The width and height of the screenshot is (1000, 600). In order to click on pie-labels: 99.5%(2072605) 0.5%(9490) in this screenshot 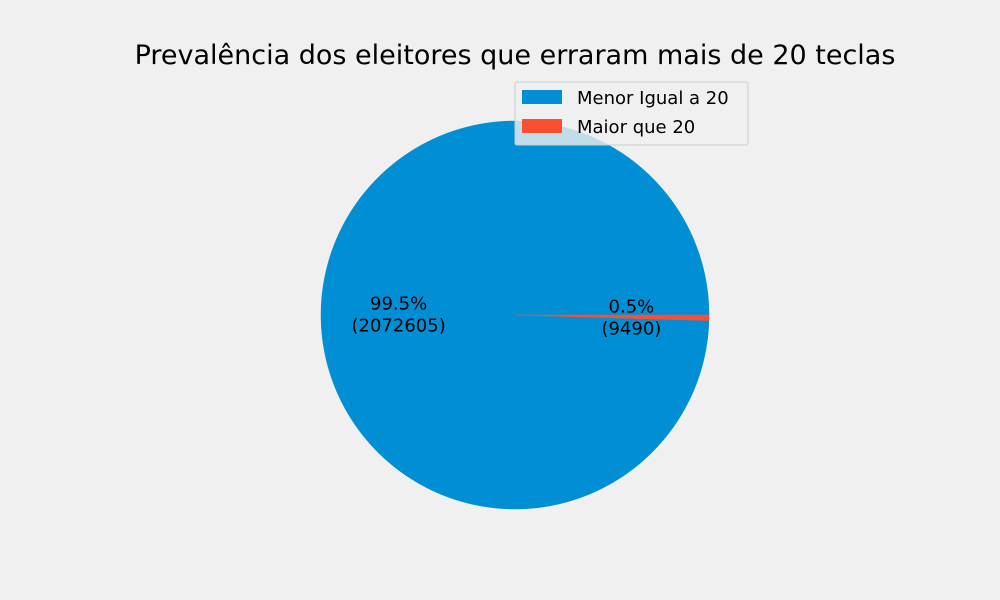, I will do `click(507, 316)`.